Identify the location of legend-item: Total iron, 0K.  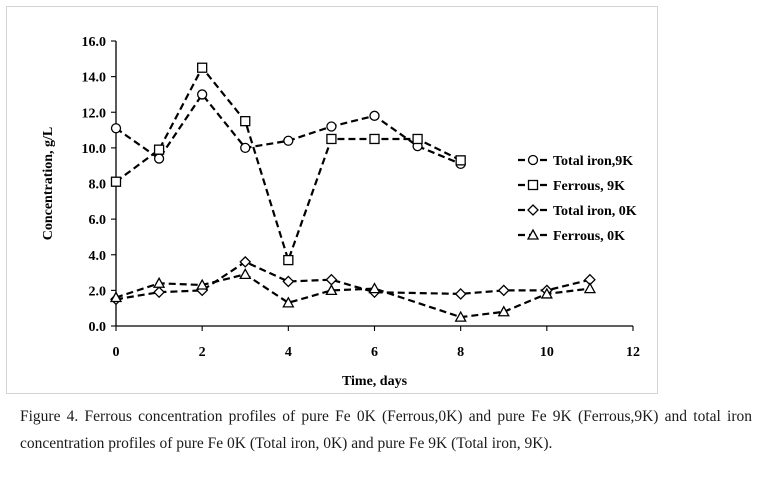
(577, 211).